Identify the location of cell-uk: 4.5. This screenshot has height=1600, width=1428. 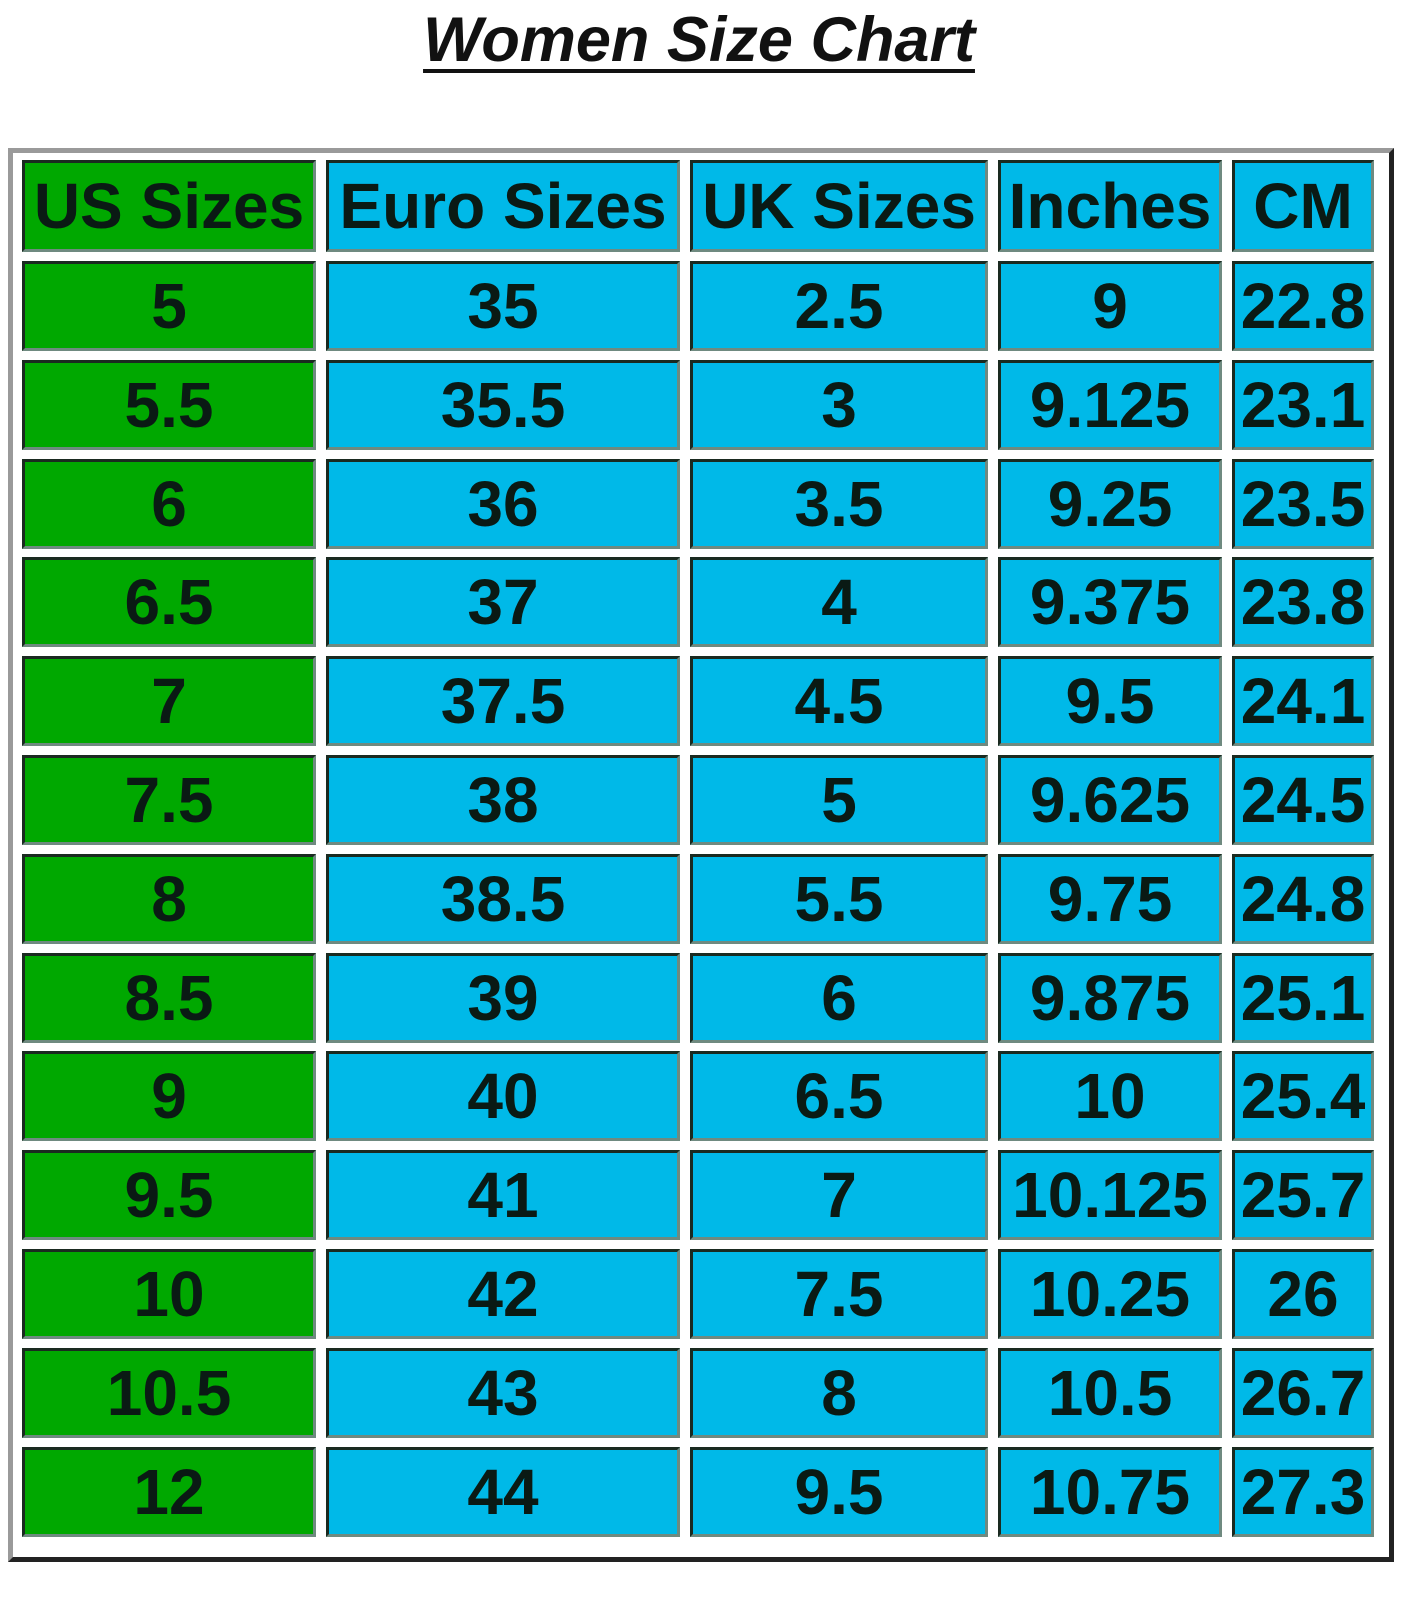
(839, 701).